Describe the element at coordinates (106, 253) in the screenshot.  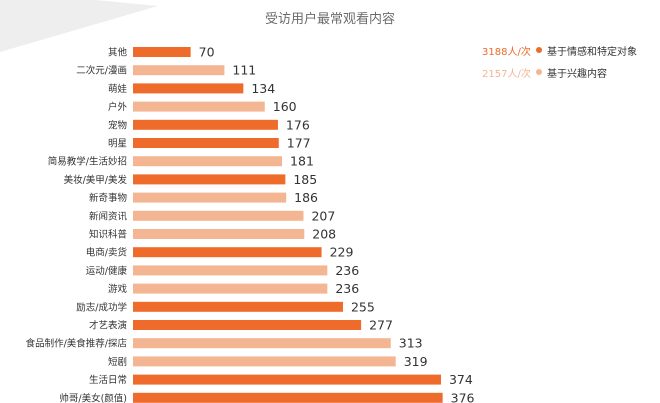
I see `category-label: 电商/卖货` at that location.